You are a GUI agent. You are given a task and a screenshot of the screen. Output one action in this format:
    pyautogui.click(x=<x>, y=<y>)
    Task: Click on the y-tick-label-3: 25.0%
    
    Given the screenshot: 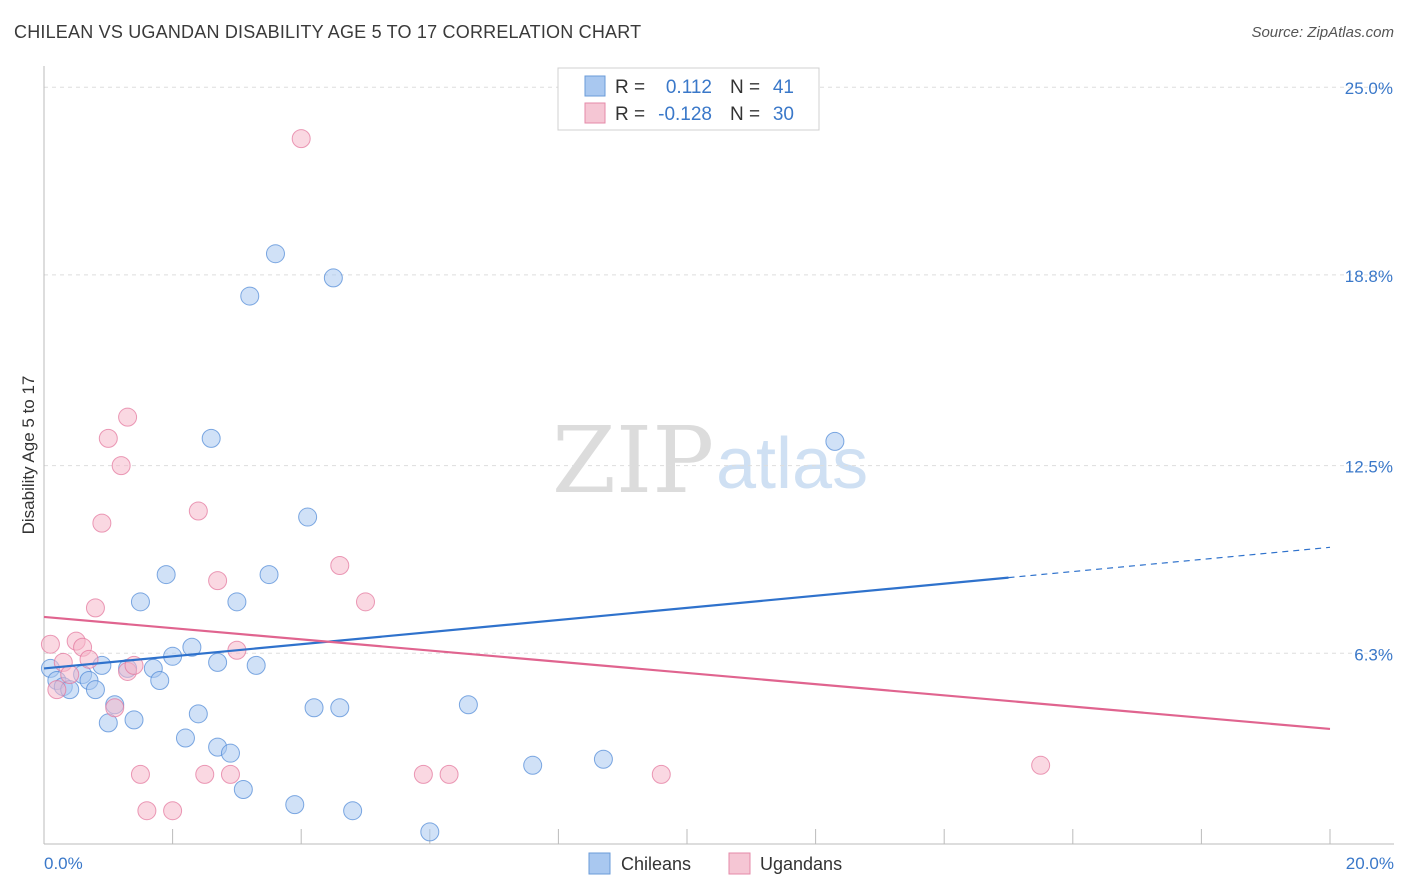 What is the action you would take?
    pyautogui.click(x=1369, y=88)
    